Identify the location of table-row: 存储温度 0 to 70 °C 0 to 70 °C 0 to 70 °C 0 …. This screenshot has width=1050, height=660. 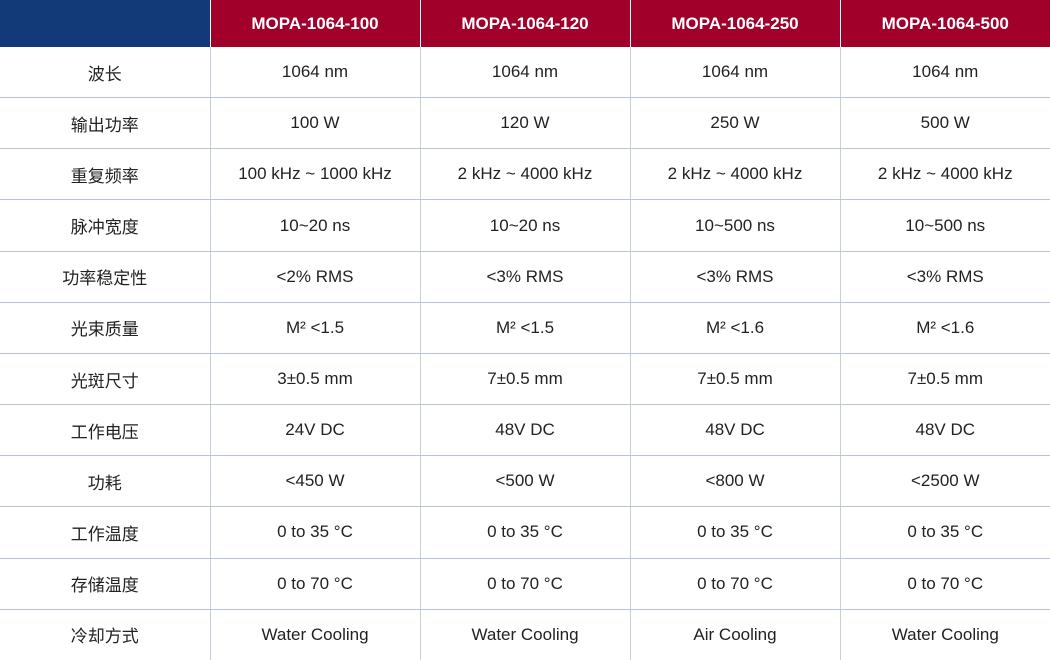
(525, 584).